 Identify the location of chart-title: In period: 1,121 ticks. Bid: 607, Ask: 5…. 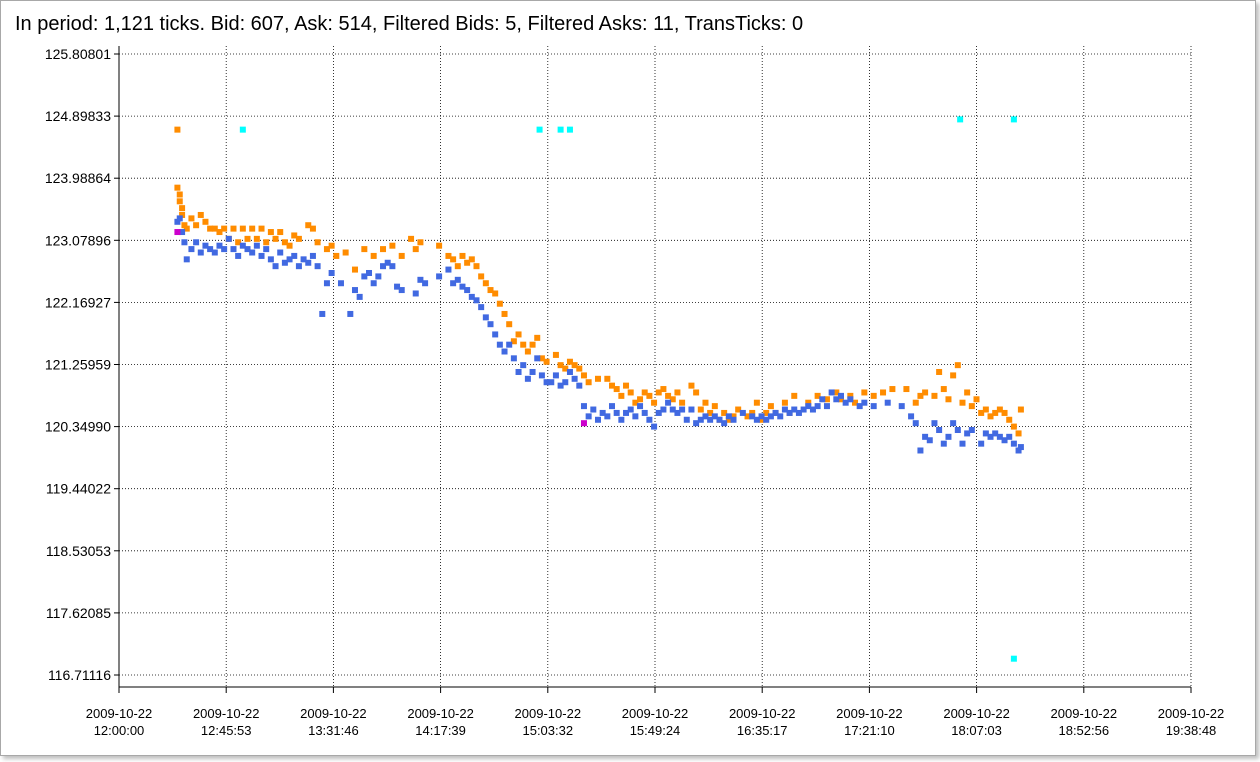
(409, 24).